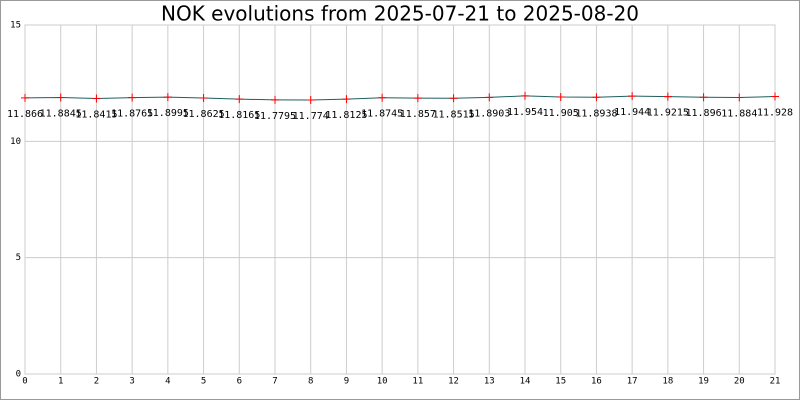 The height and width of the screenshot is (400, 800). I want to click on x-tick-label: 14, so click(525, 382).